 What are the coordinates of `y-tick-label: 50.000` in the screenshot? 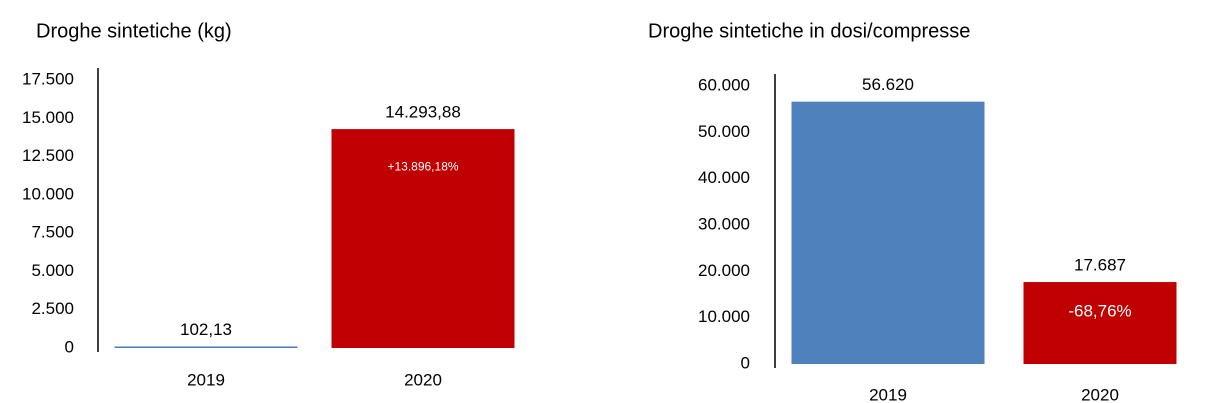 It's located at (724, 131).